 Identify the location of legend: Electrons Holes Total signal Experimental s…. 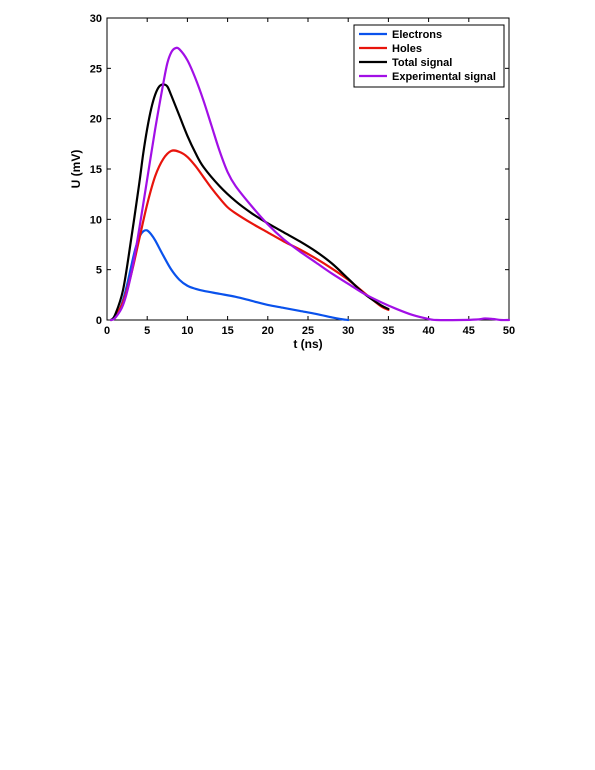
(429, 56).